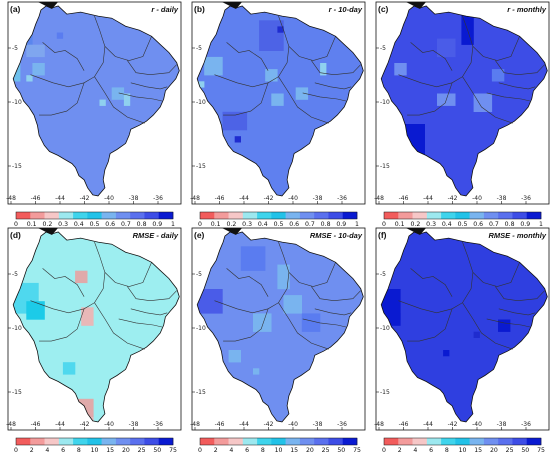  I want to click on colorbar-label: 0.2, so click(231, 224).